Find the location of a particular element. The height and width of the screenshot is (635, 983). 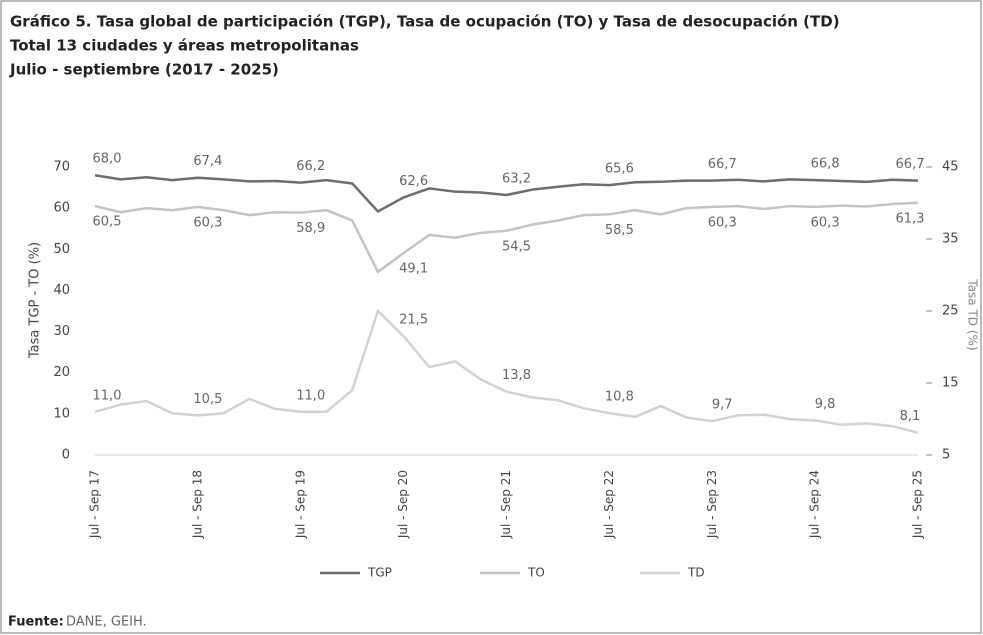

x-tick-label: Jul - Sep 24 is located at coordinates (815, 504).